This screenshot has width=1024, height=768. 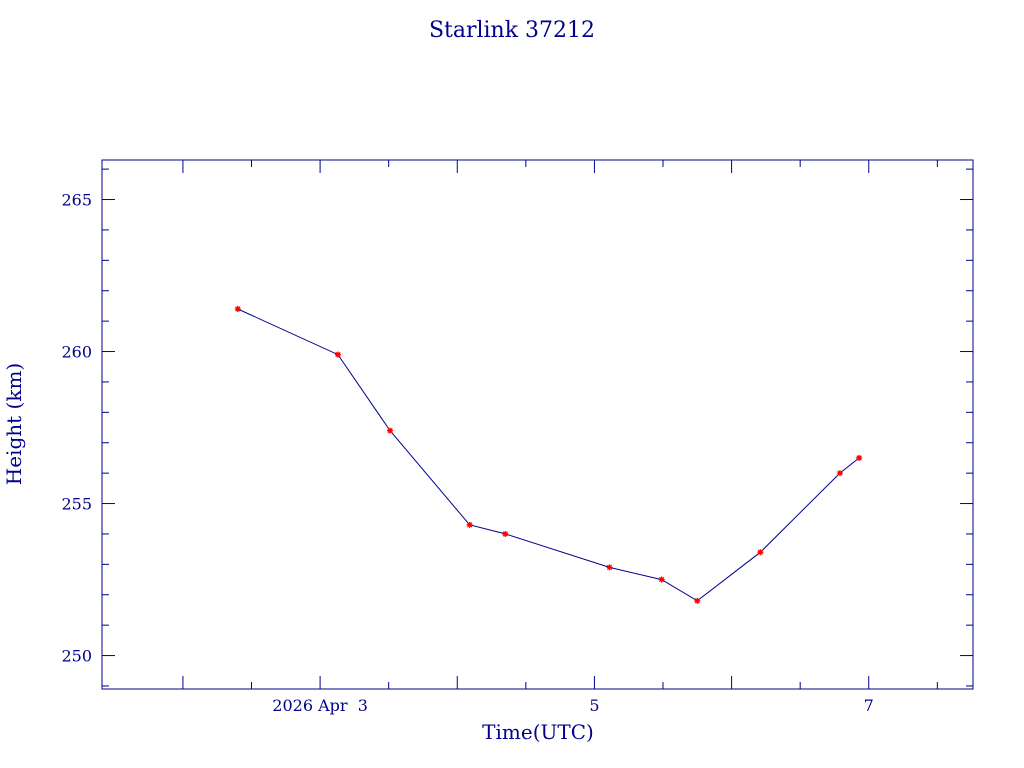 What do you see at coordinates (76, 504) in the screenshot?
I see `y-tick-label: 255` at bounding box center [76, 504].